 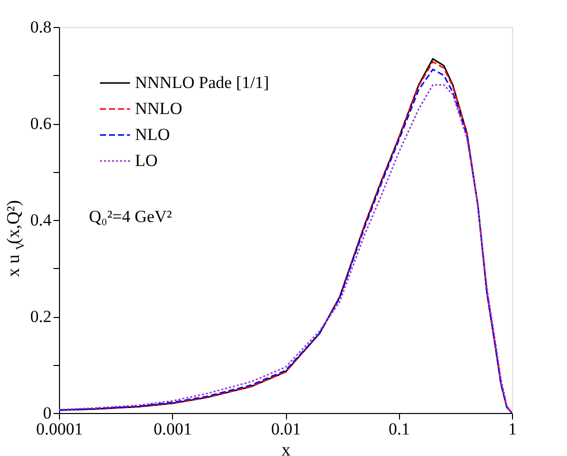 I want to click on y-tick-label: 0.6, so click(x=41, y=123).